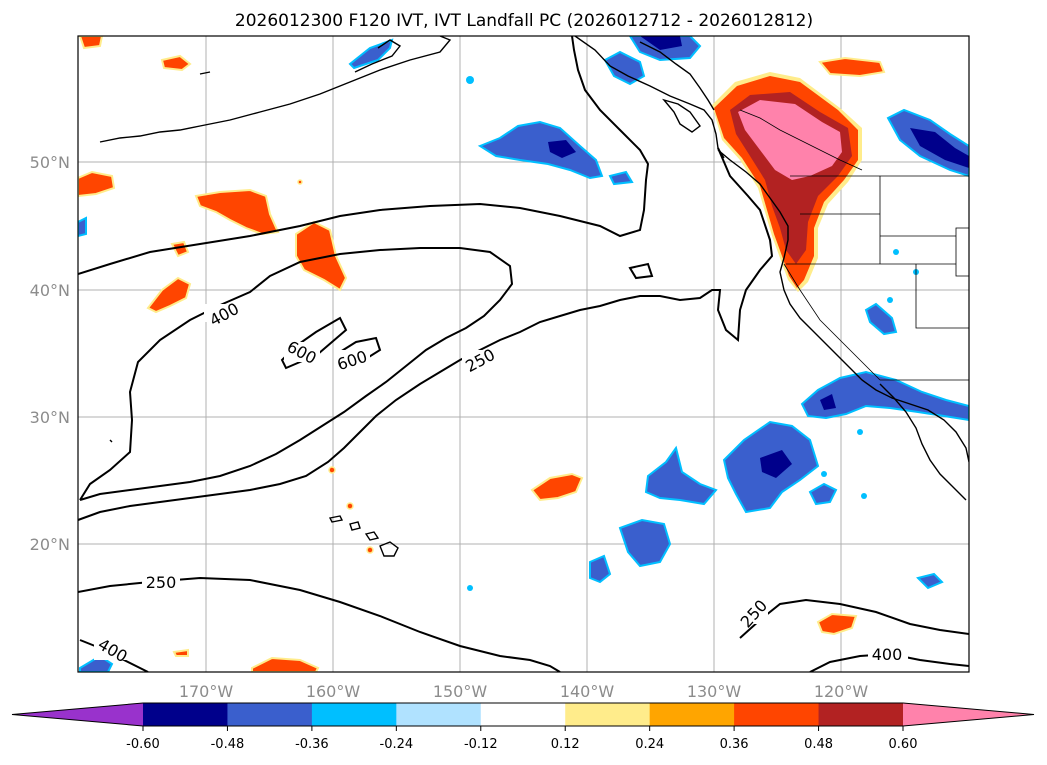  Describe the element at coordinates (621, 178) in the screenshot. I see `neg-patch-small-nw` at that location.